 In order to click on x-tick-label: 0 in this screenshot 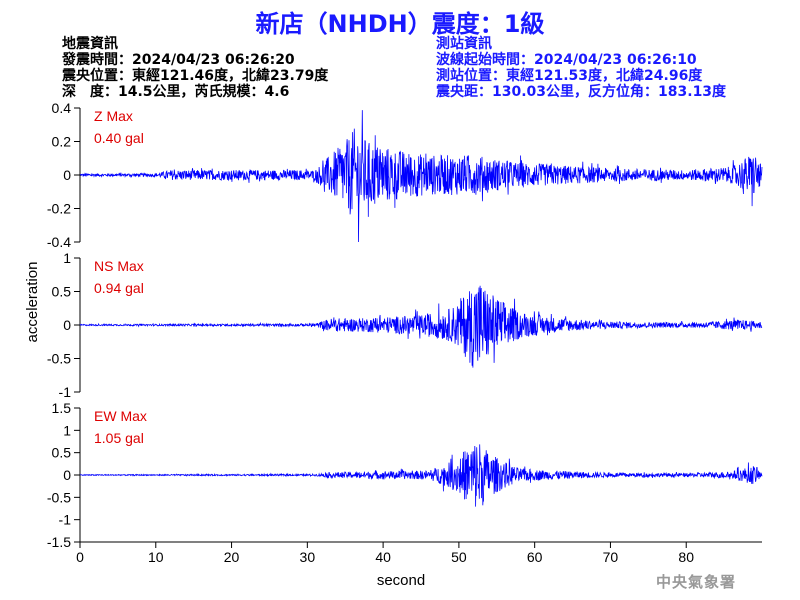, I will do `click(80, 557)`.